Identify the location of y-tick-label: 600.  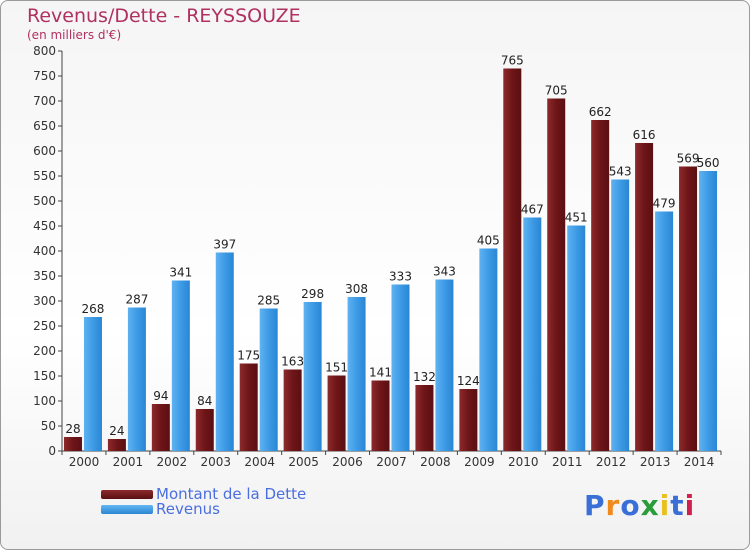
(44, 151).